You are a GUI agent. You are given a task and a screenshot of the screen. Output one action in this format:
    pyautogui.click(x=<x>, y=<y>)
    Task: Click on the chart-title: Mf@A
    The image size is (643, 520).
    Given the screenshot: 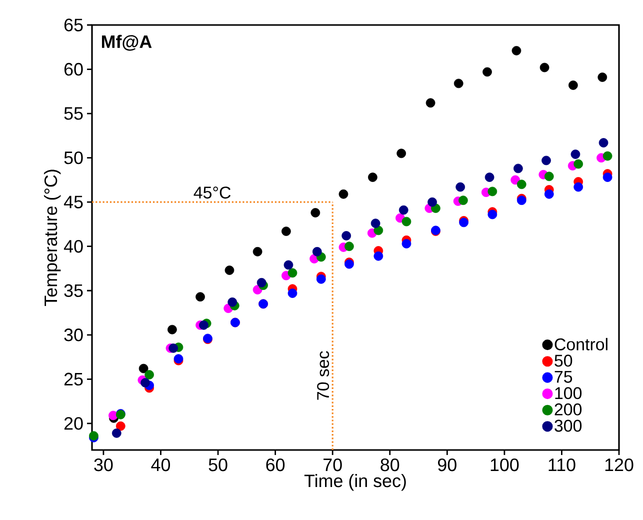 What is the action you would take?
    pyautogui.click(x=127, y=42)
    